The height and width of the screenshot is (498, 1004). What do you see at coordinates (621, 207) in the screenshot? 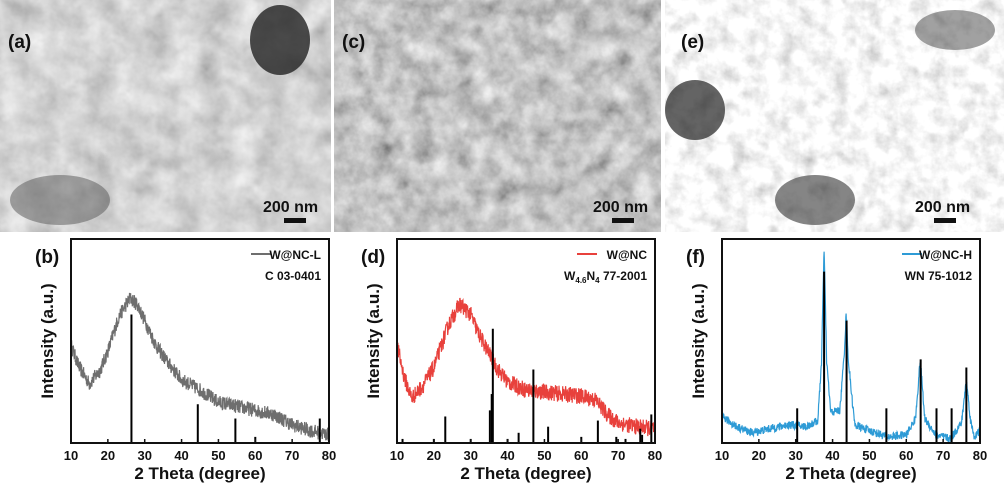
I see `scale-bar-label-c: 200 nm` at bounding box center [621, 207].